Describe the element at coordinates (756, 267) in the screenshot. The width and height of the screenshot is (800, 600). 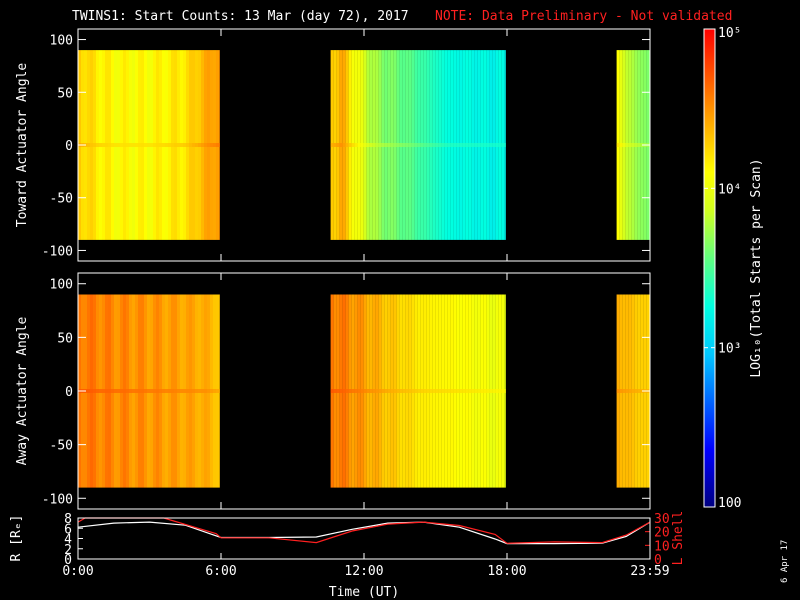
I see `colorbar-label: LOG₁₀(Total Starts per Scan)` at that location.